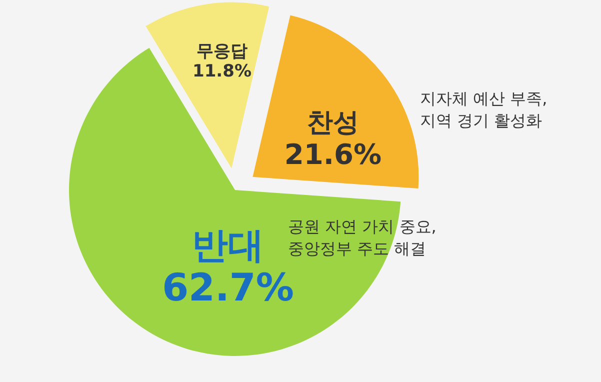 Image resolution: width=601 pixels, height=382 pixels. I want to click on data-label: 21.6%, so click(333, 155).